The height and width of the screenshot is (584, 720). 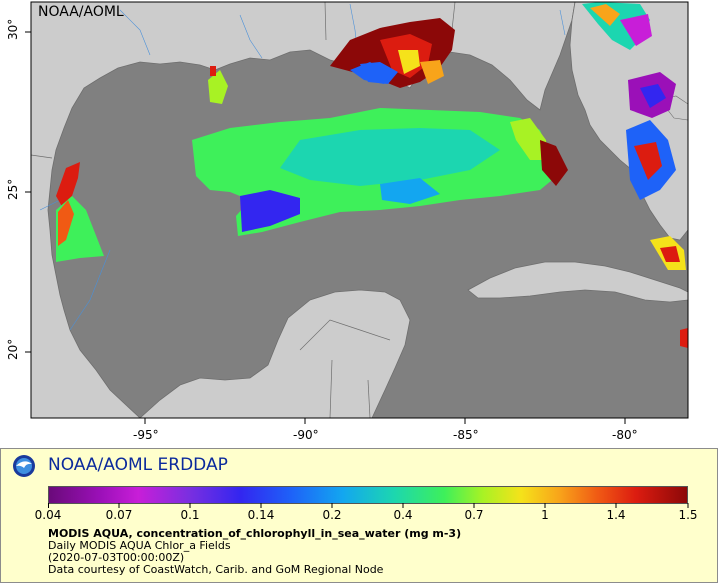 I want to click on colorbar-label: 0.1, so click(x=190, y=515).